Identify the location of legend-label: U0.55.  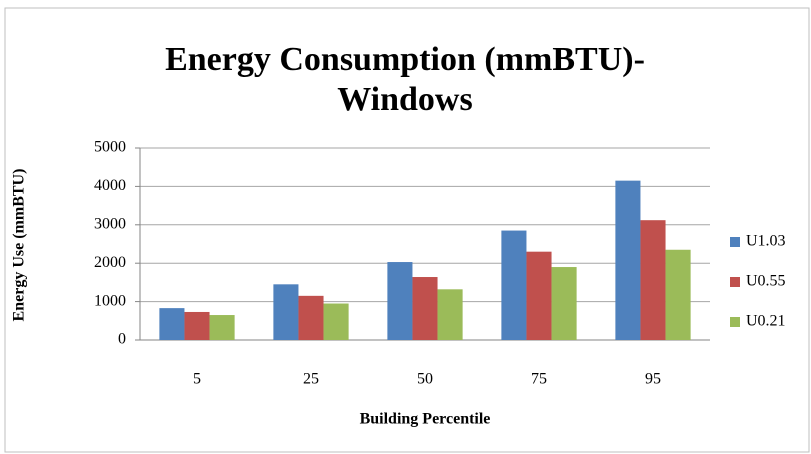
(766, 281).